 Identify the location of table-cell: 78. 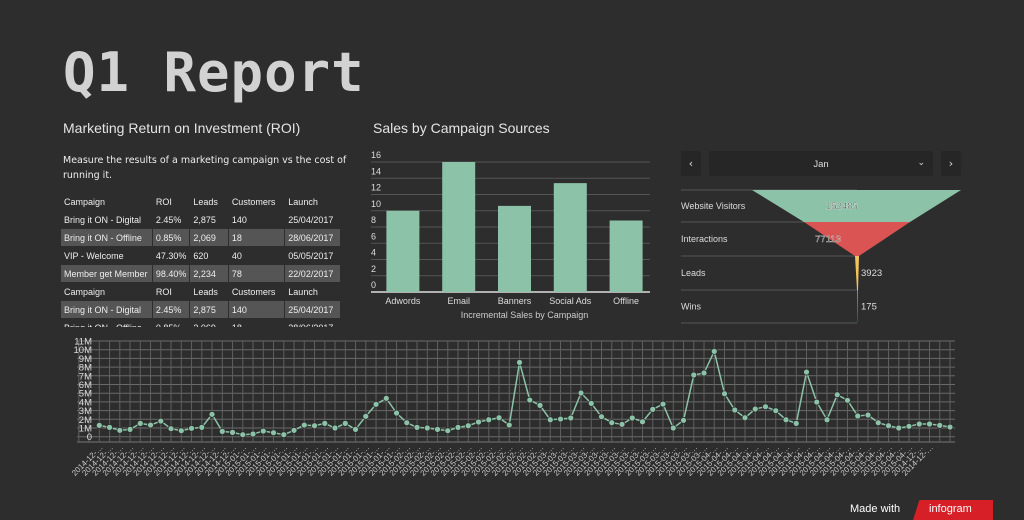
(256, 273).